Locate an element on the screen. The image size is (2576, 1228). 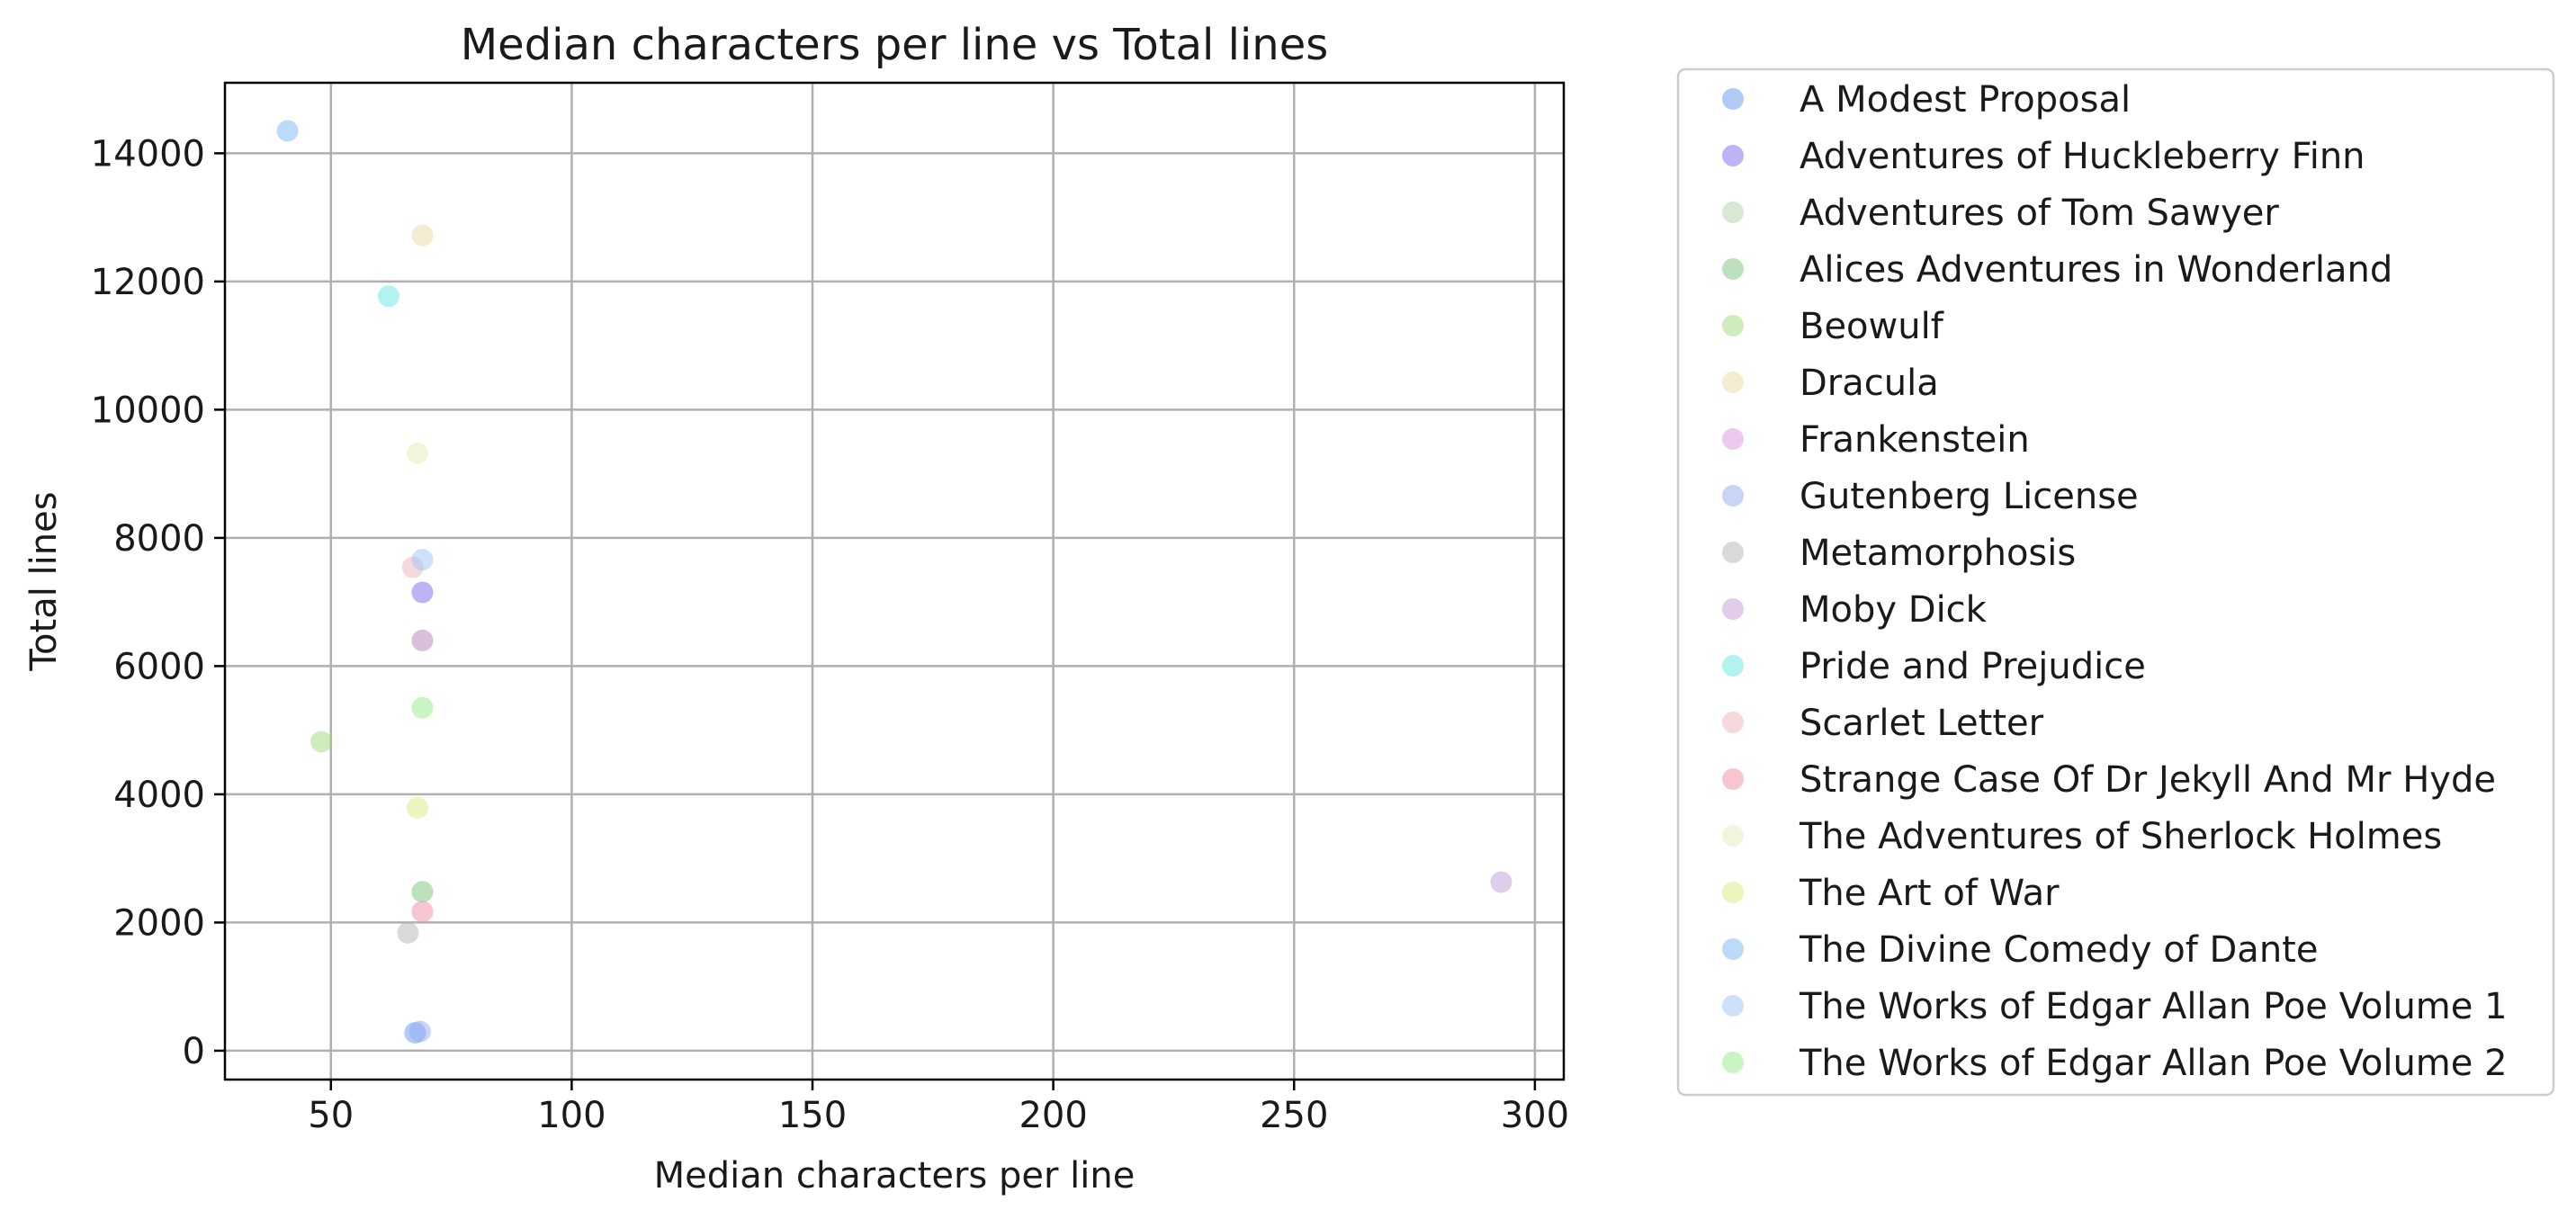
y-tick-label: 4000 is located at coordinates (159, 795).